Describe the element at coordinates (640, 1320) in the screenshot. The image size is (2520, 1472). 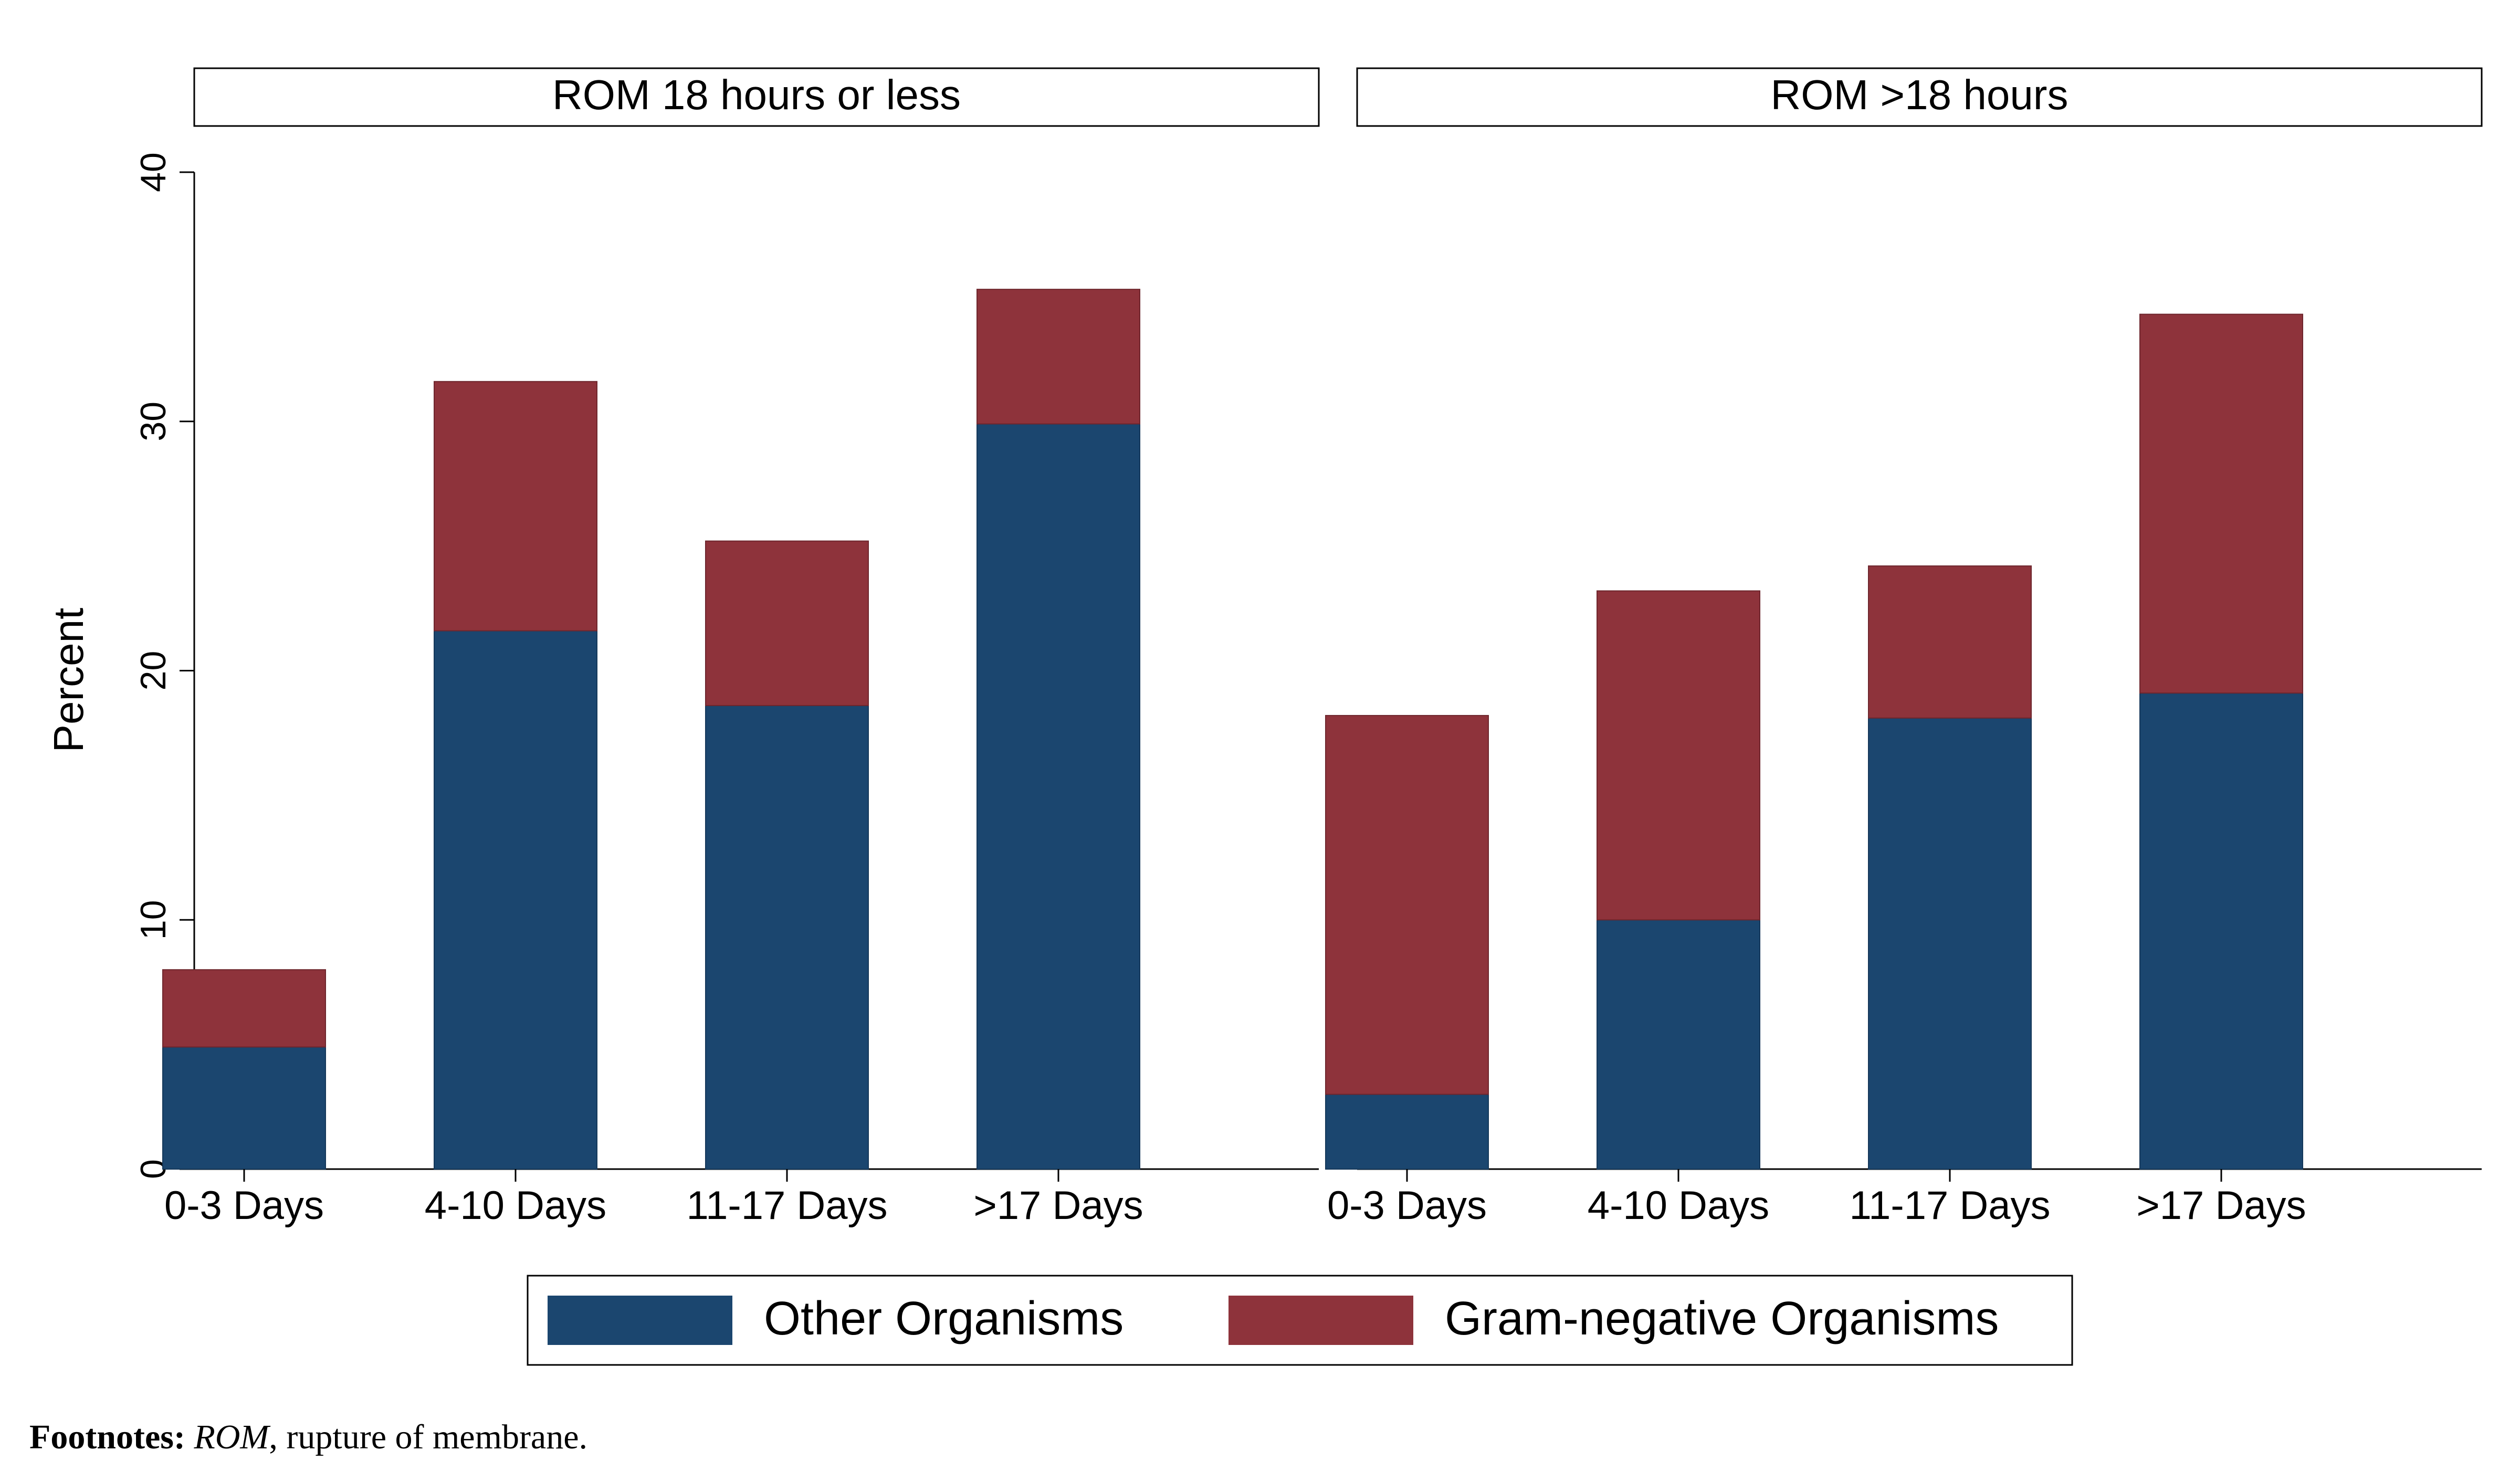
I see `legend-swatch-other-organisms` at that location.